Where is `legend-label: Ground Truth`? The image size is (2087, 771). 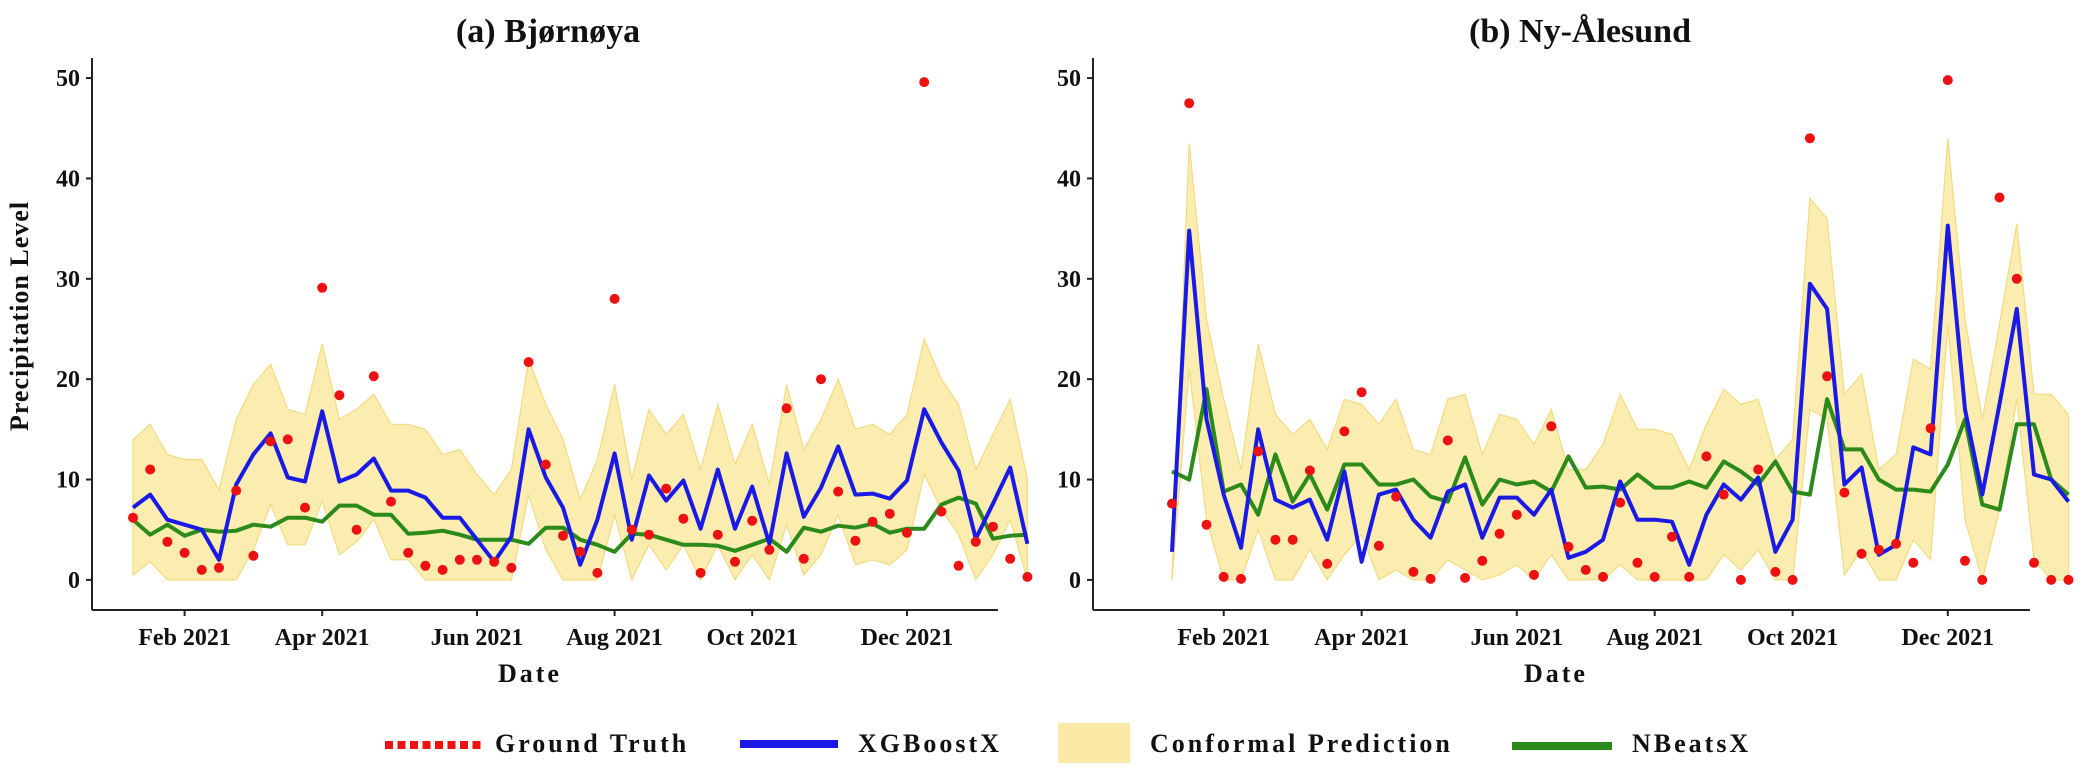 legend-label: Ground Truth is located at coordinates (592, 743).